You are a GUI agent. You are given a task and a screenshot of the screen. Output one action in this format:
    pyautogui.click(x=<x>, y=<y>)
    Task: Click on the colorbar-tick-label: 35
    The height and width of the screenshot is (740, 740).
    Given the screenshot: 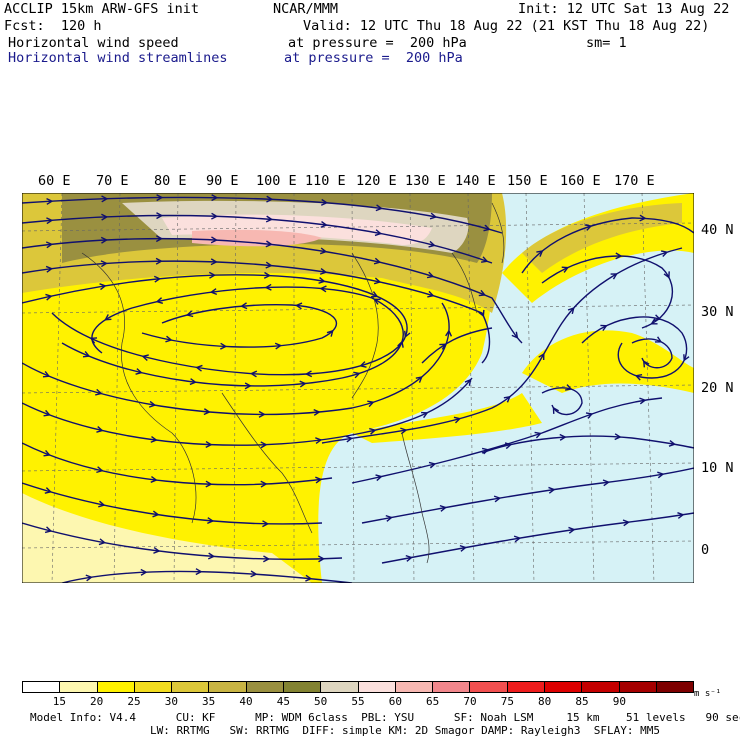 What is the action you would take?
    pyautogui.click(x=209, y=701)
    